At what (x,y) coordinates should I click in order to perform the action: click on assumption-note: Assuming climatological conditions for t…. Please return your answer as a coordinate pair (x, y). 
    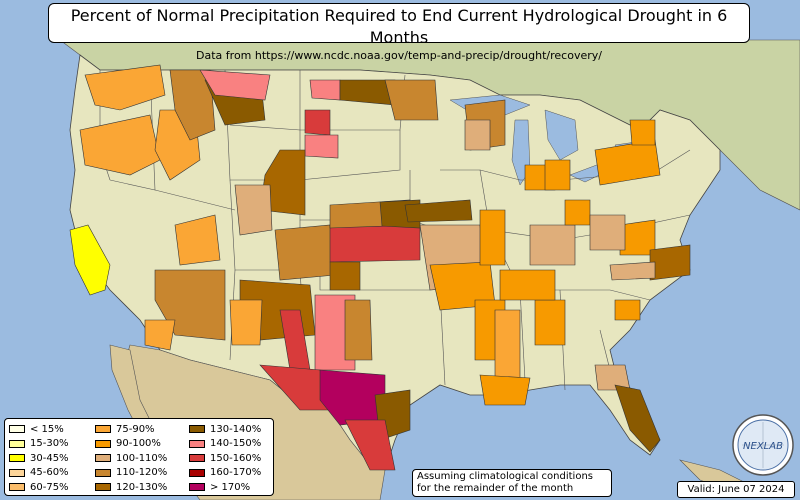
    Looking at the image, I should click on (512, 483).